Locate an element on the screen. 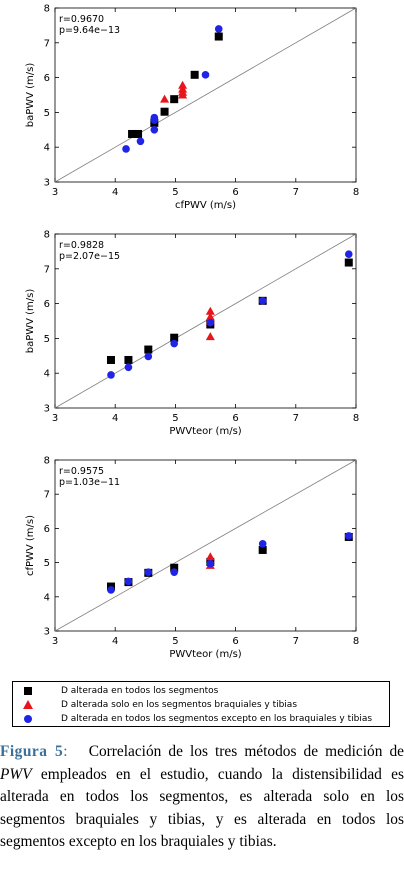 The image size is (404, 892). stat-annotation: p=9.64e−13 is located at coordinates (89, 30).